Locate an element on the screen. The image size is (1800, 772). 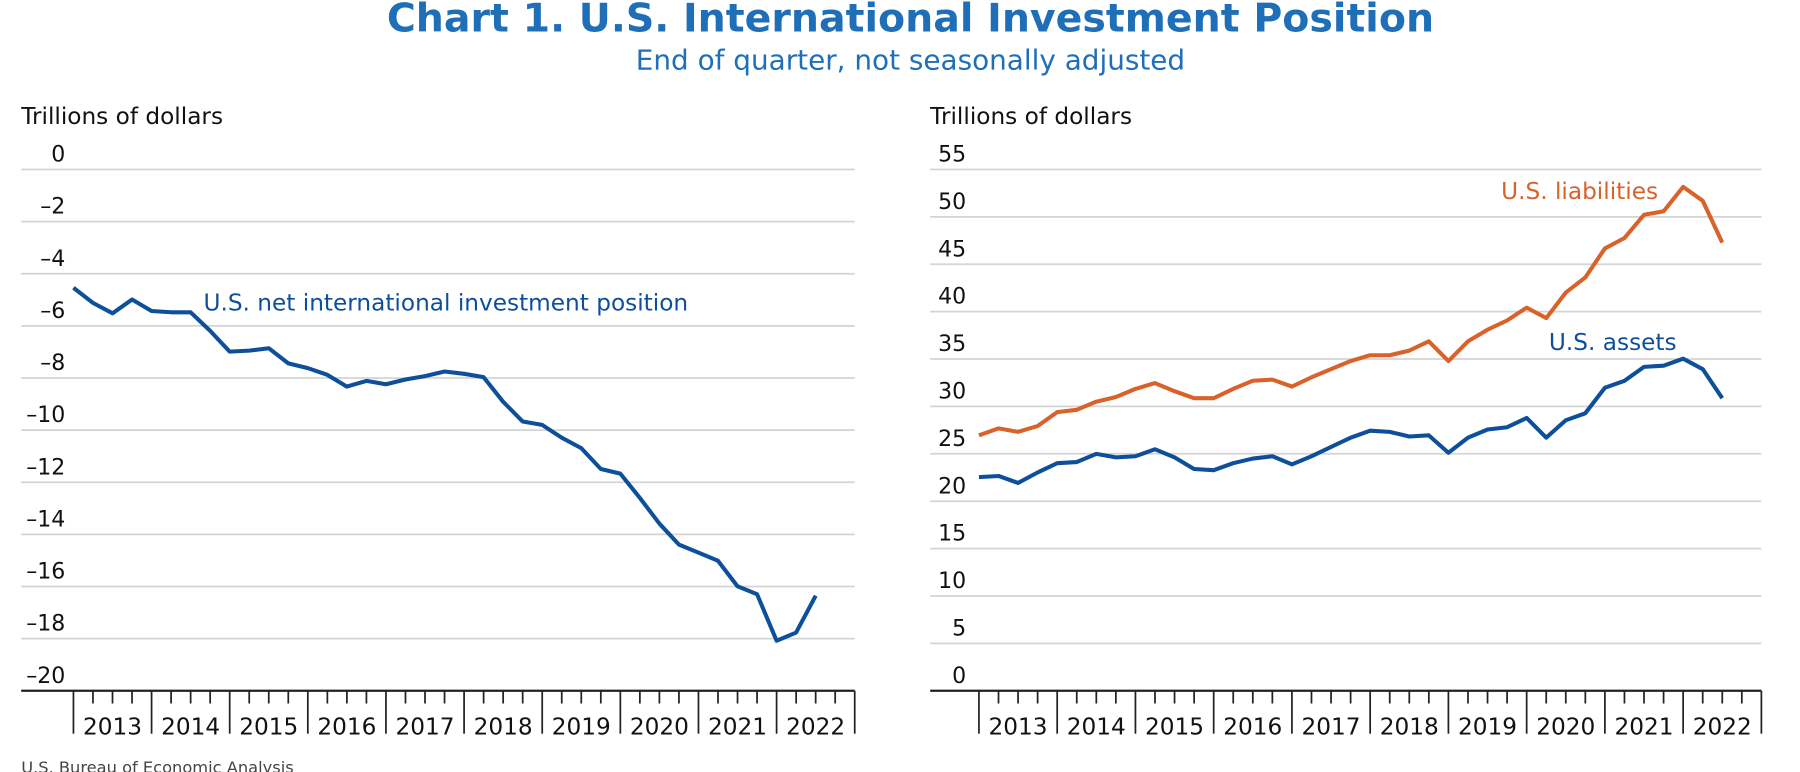
y-tick-label: –18 is located at coordinates (45, 624).